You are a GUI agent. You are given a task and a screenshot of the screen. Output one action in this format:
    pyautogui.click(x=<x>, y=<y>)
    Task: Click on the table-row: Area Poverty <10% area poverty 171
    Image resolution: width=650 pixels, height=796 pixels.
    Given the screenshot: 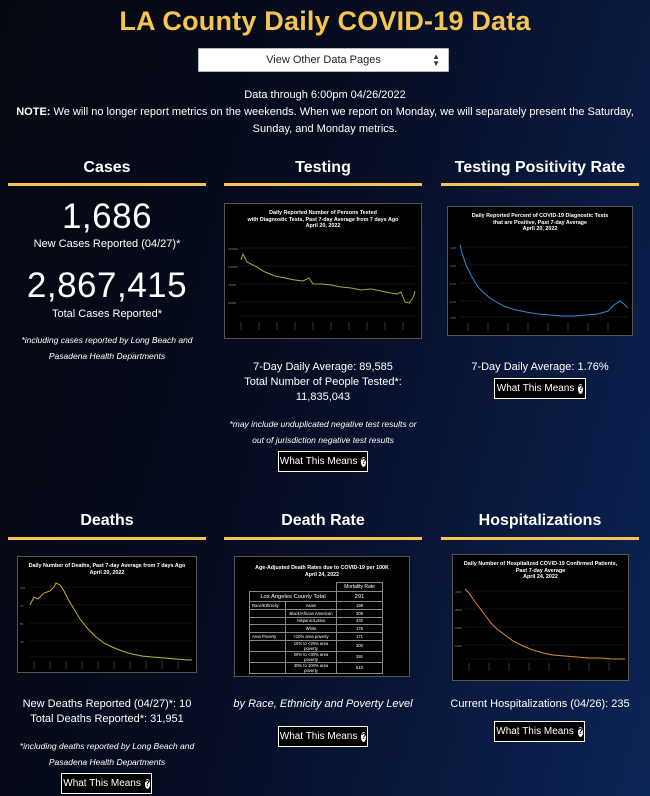 What is the action you would take?
    pyautogui.click(x=316, y=636)
    